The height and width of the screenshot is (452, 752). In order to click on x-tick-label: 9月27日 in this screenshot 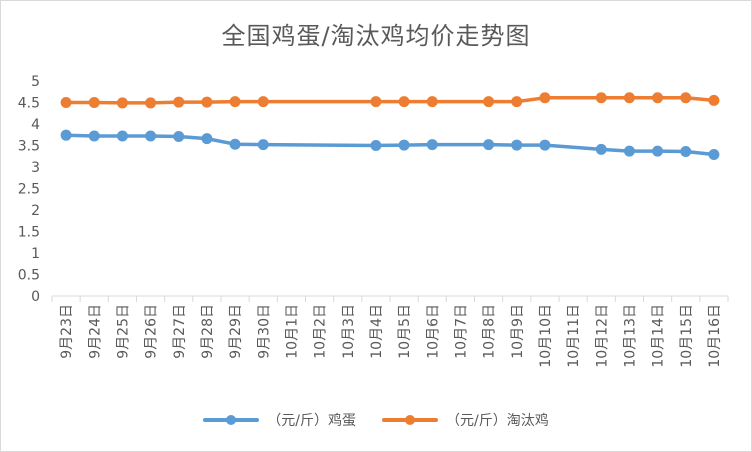, I will do `click(180, 331)`.